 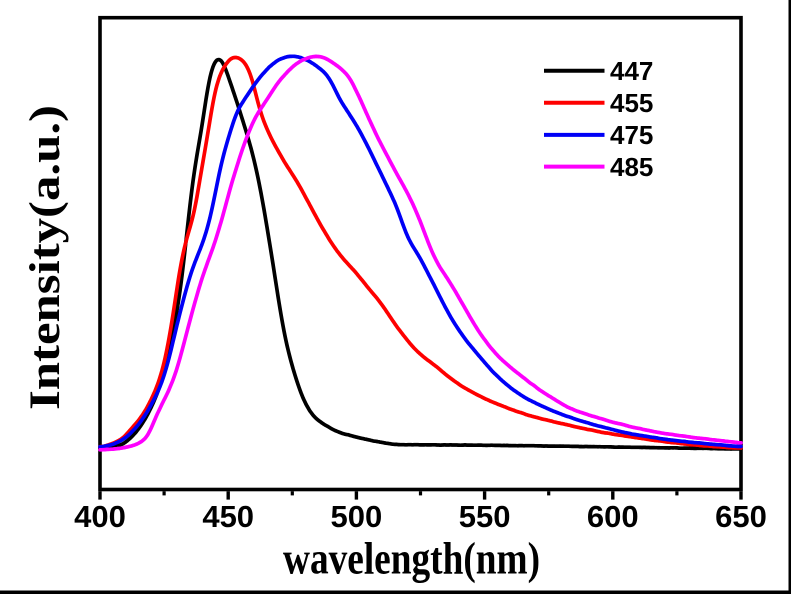 What do you see at coordinates (631, 167) in the screenshot?
I see `svg-text: 485` at bounding box center [631, 167].